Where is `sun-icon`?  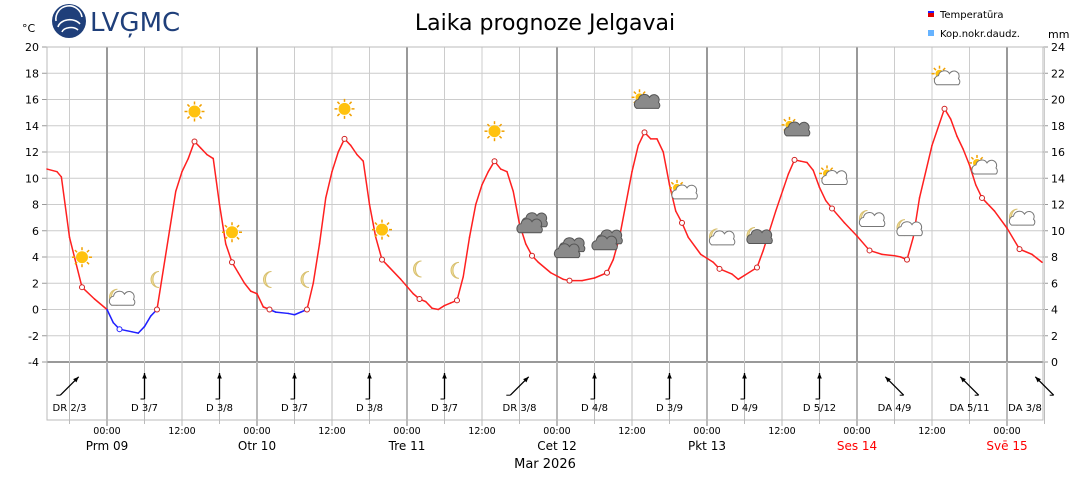
sun-icon is located at coordinates (232, 232).